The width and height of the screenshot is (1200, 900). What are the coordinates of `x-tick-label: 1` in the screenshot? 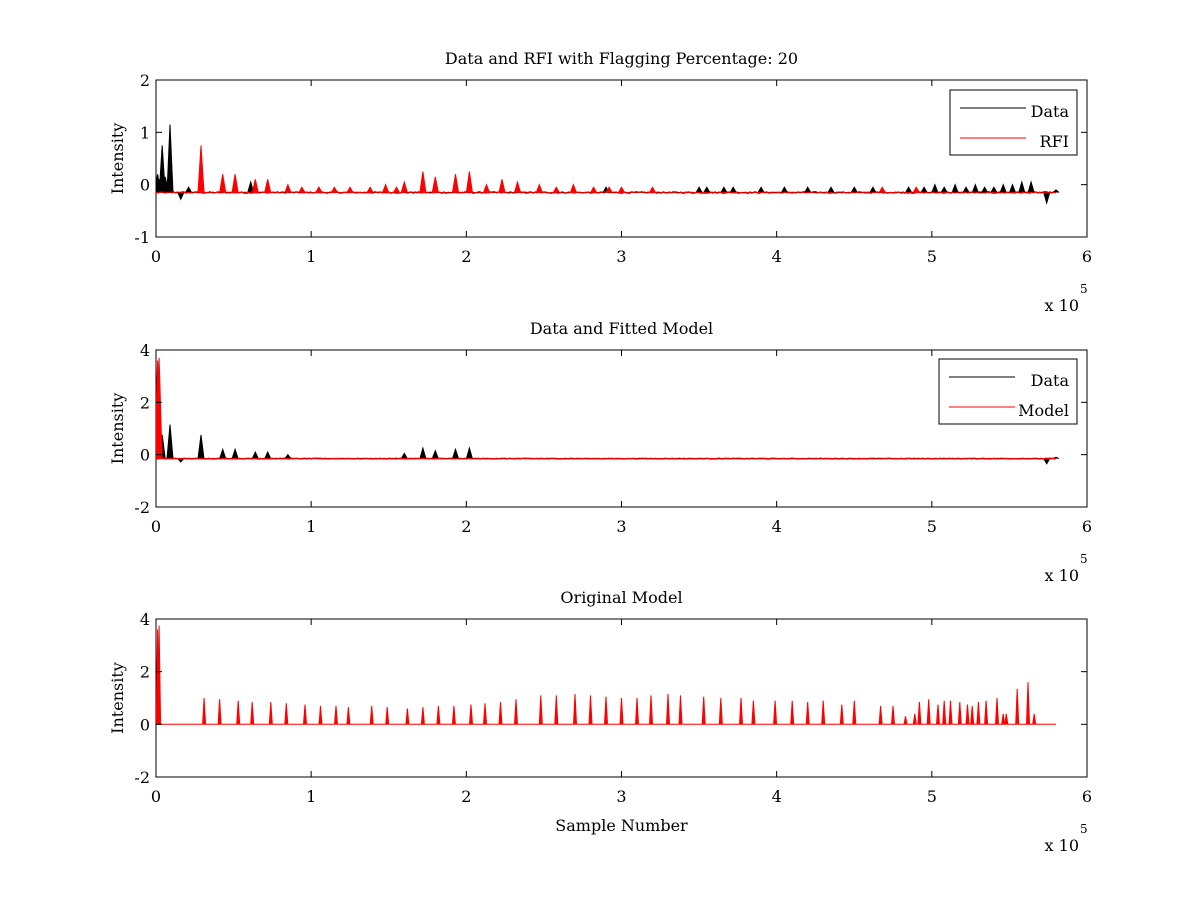 It's located at (311, 256).